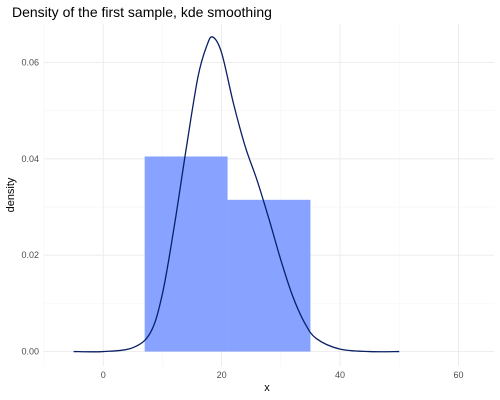  What do you see at coordinates (103, 375) in the screenshot?
I see `x-tick-label: 0` at bounding box center [103, 375].